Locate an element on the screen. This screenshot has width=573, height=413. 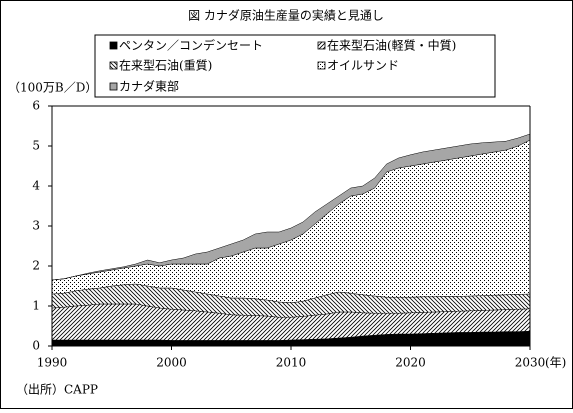
y-tick-label: 6 is located at coordinates (36, 106).